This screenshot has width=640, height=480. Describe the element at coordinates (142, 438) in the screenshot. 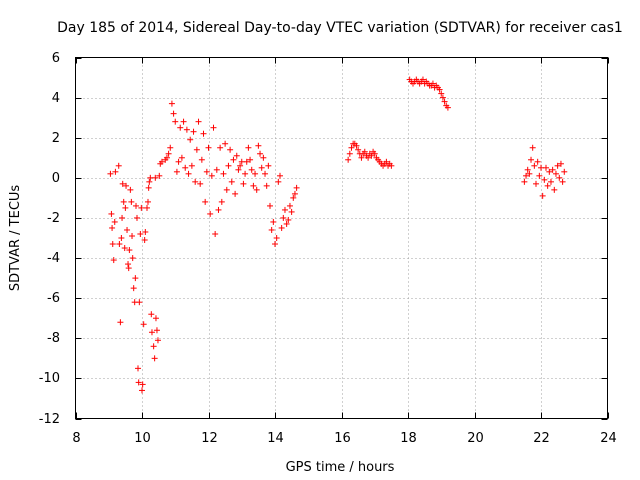

I see `x-tick-label: 10` at that location.